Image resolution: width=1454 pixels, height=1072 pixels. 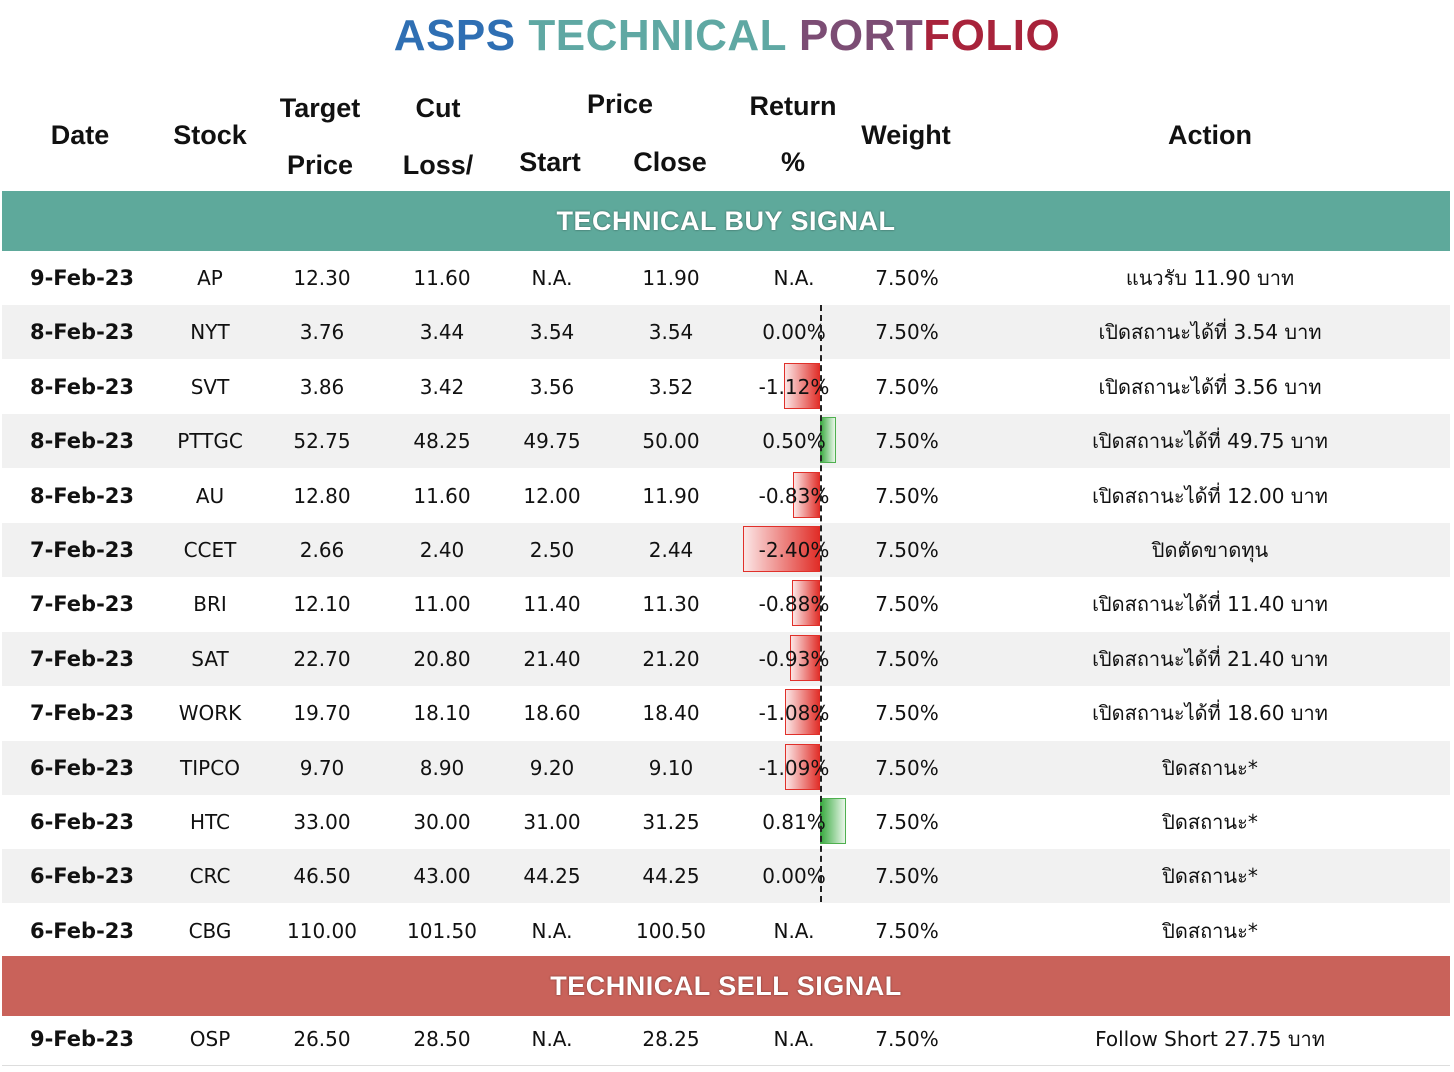 I want to click on cell-target-price: 110.00, so click(x=322, y=930).